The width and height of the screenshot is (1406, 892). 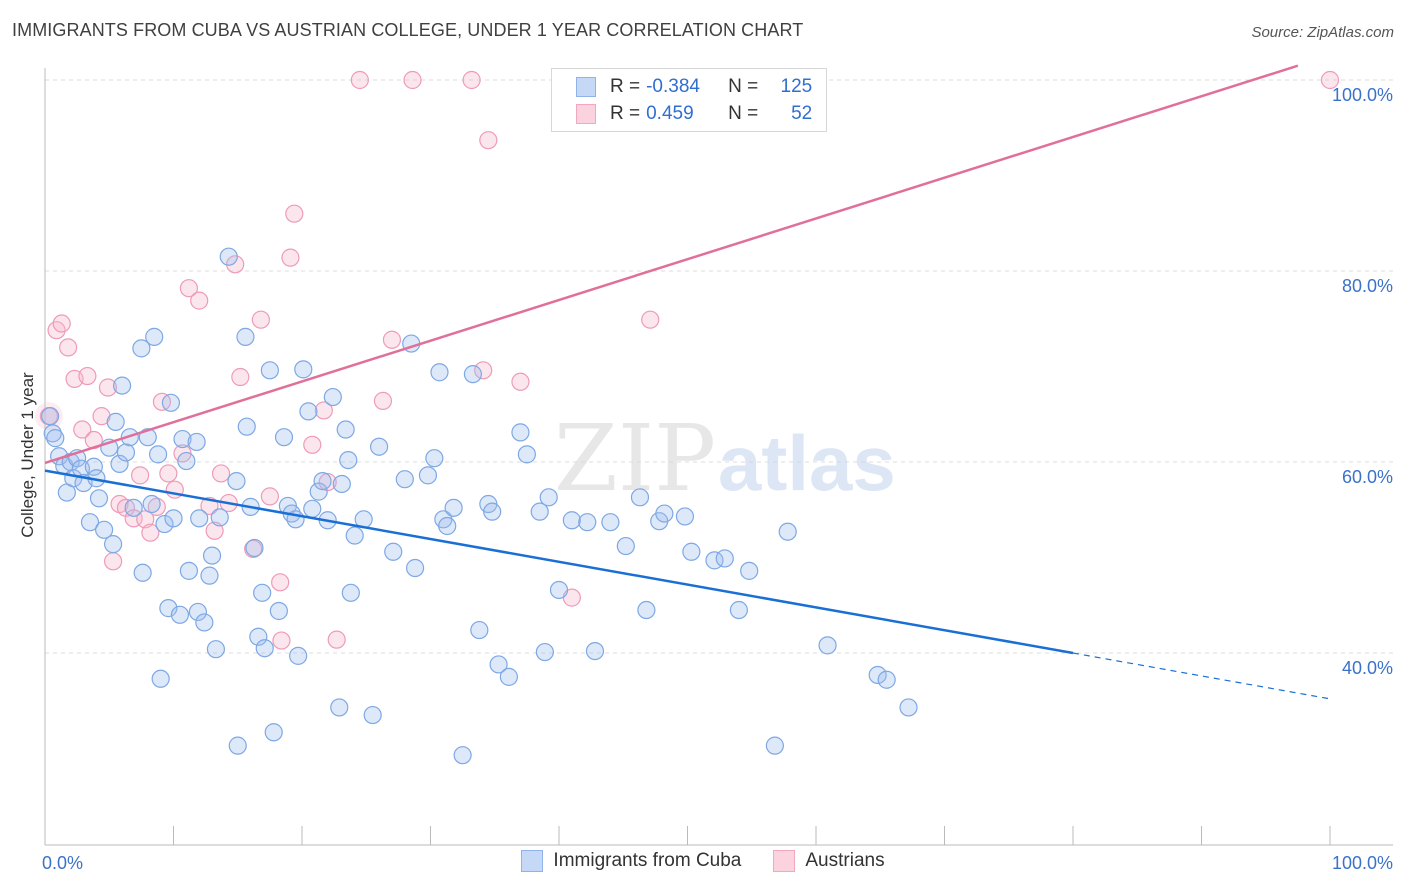 I want to click on legend-n-value: 125, so click(x=796, y=86).